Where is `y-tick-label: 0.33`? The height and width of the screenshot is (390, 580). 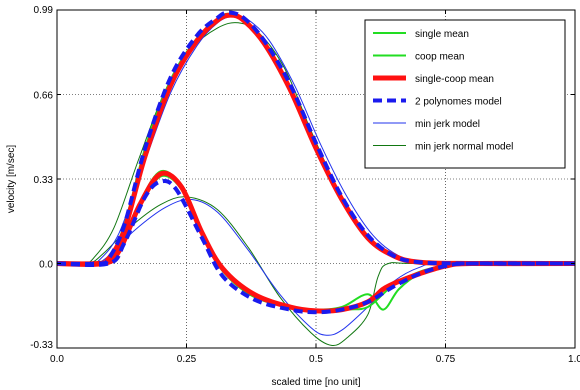 y-tick-label: 0.33 is located at coordinates (44, 180).